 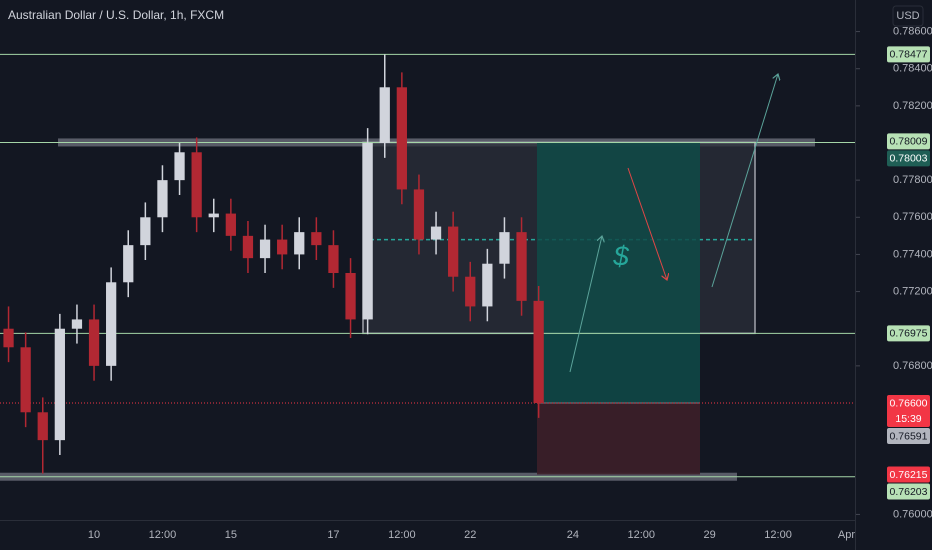 I want to click on currency-box, so click(x=908, y=16).